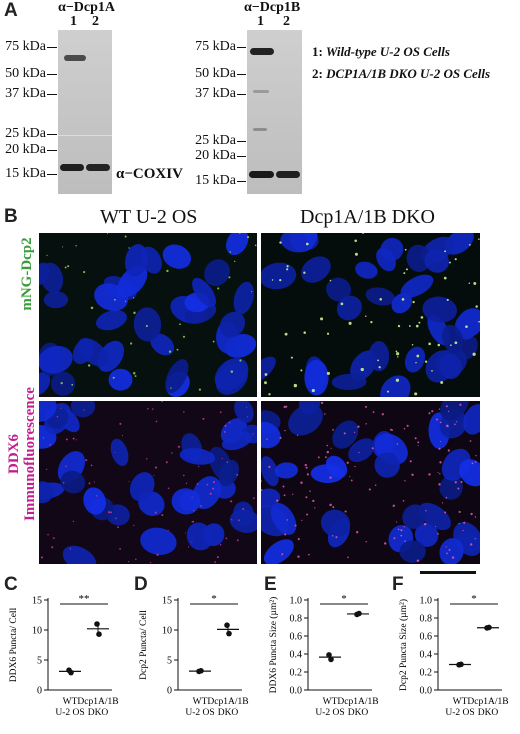 Image resolution: width=520 pixels, height=734 pixels. I want to click on data-point, so click(359, 613).